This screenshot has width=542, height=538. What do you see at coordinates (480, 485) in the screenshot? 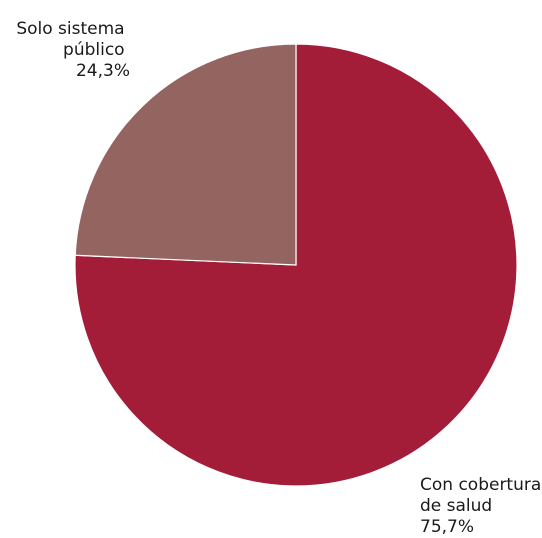
I see `slice-label-con-cobertura-line1: Con cobertura` at bounding box center [480, 485].